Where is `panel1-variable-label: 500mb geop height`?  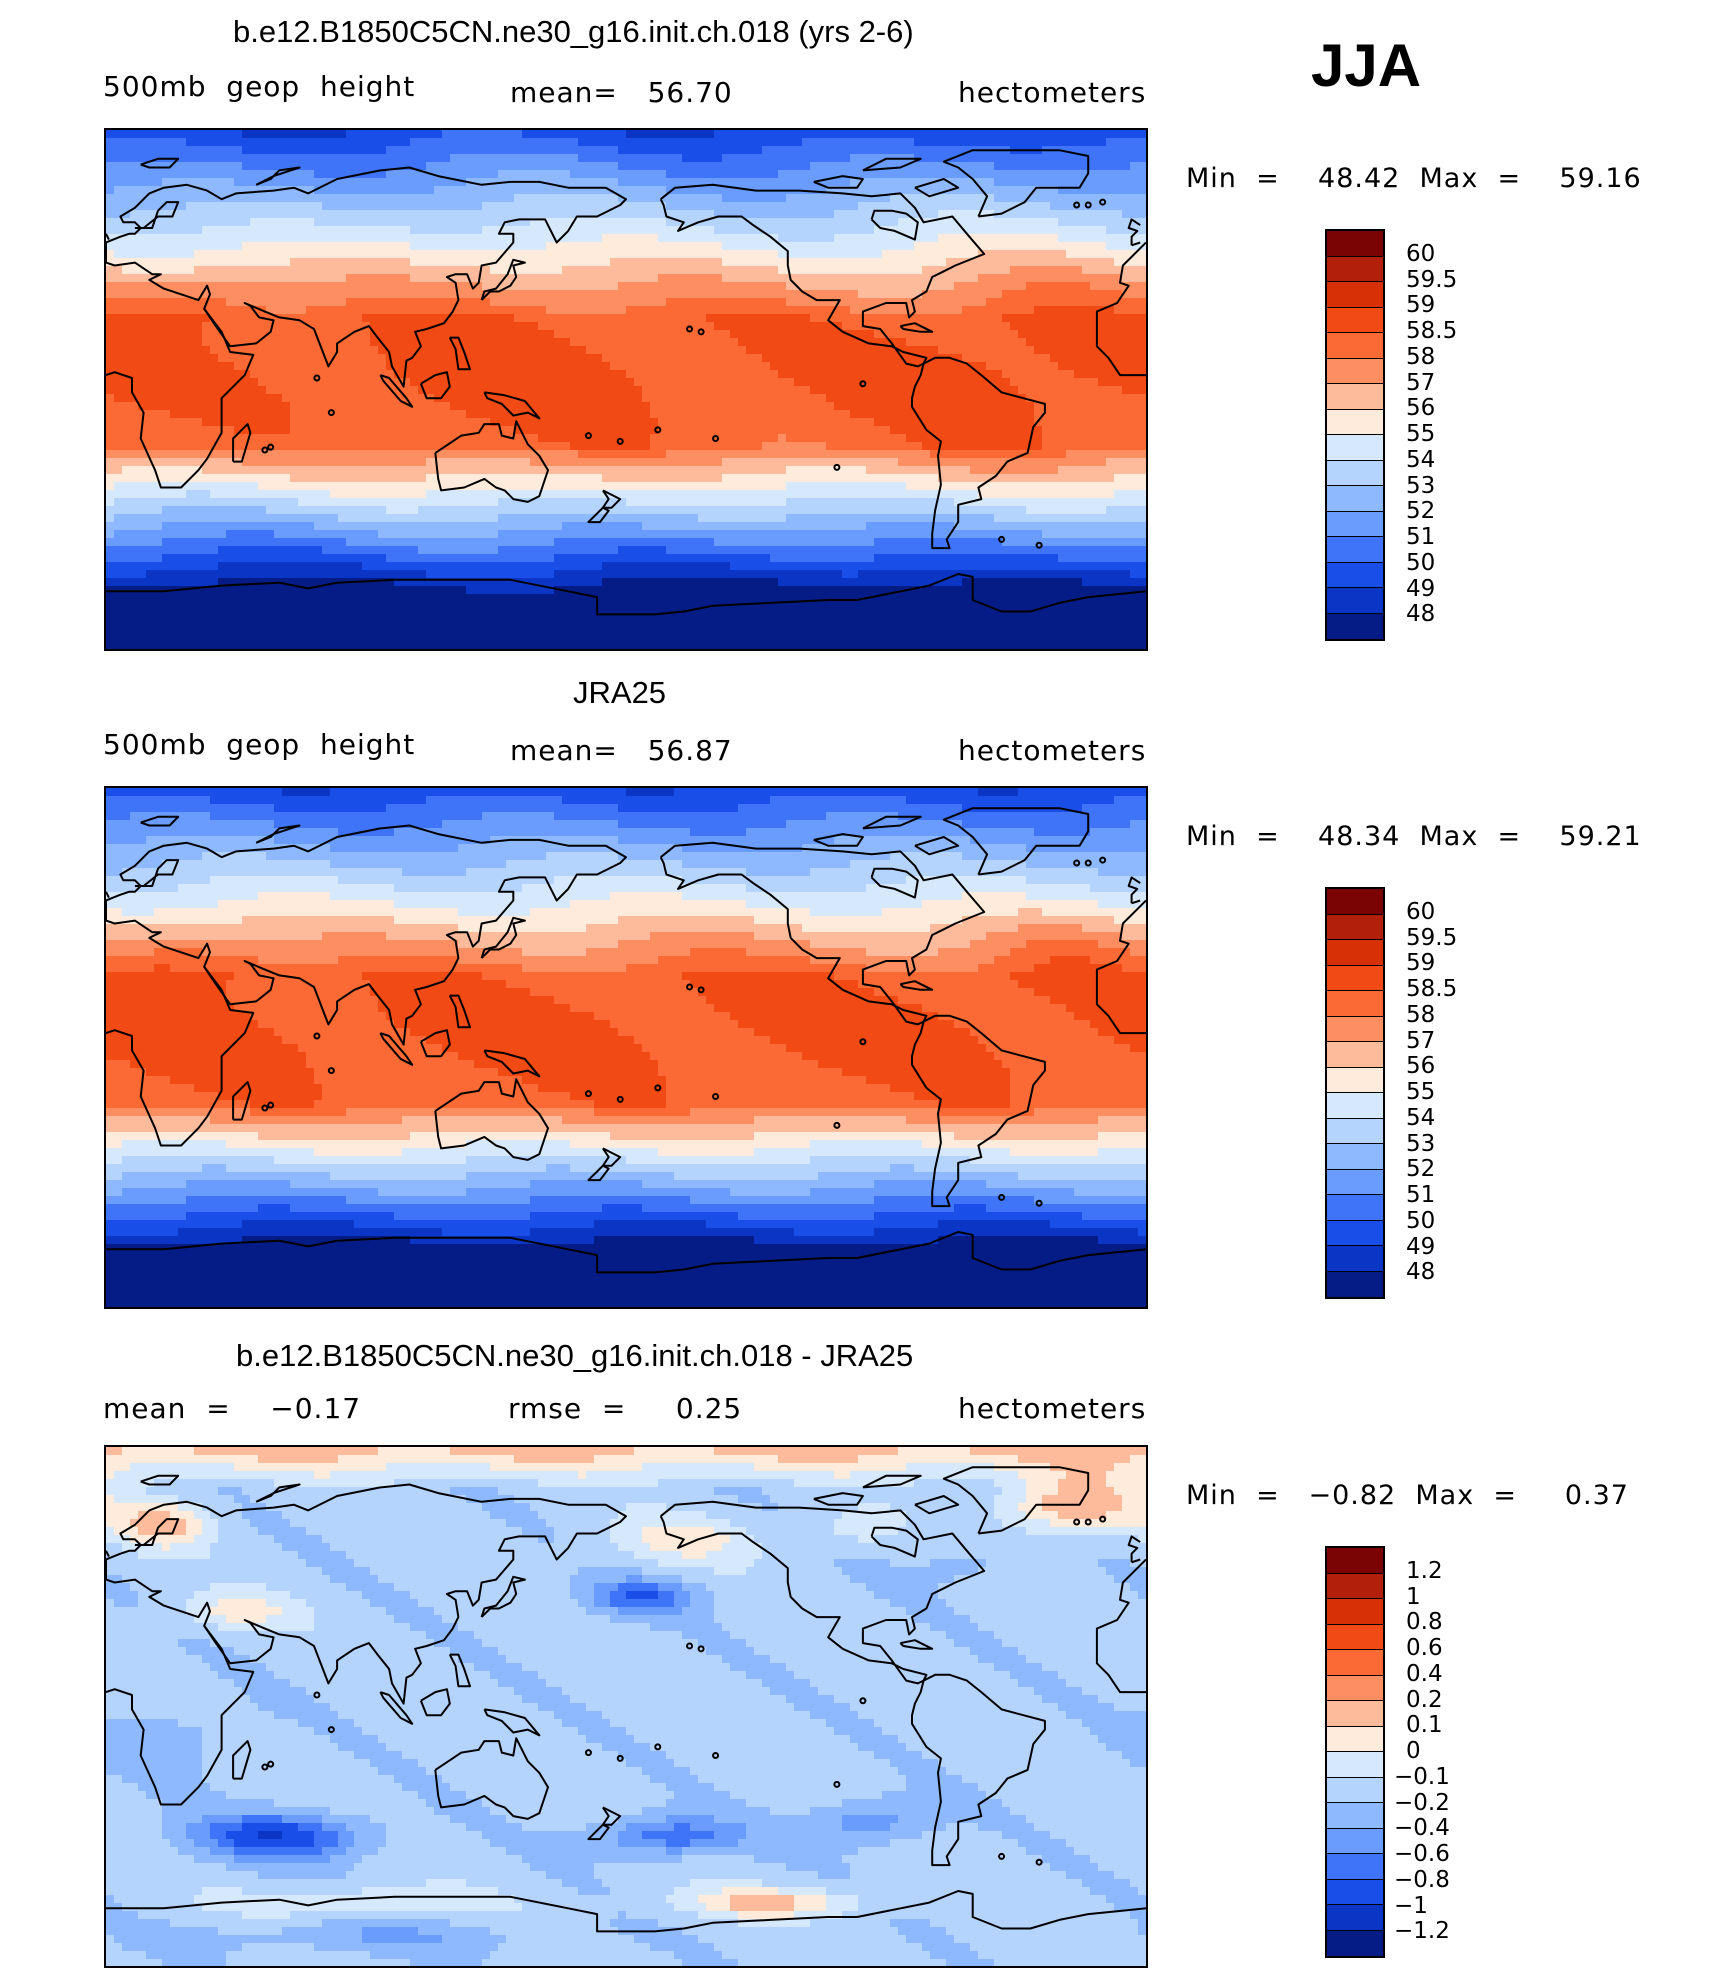
panel1-variable-label: 500mb geop height is located at coordinates (259, 87).